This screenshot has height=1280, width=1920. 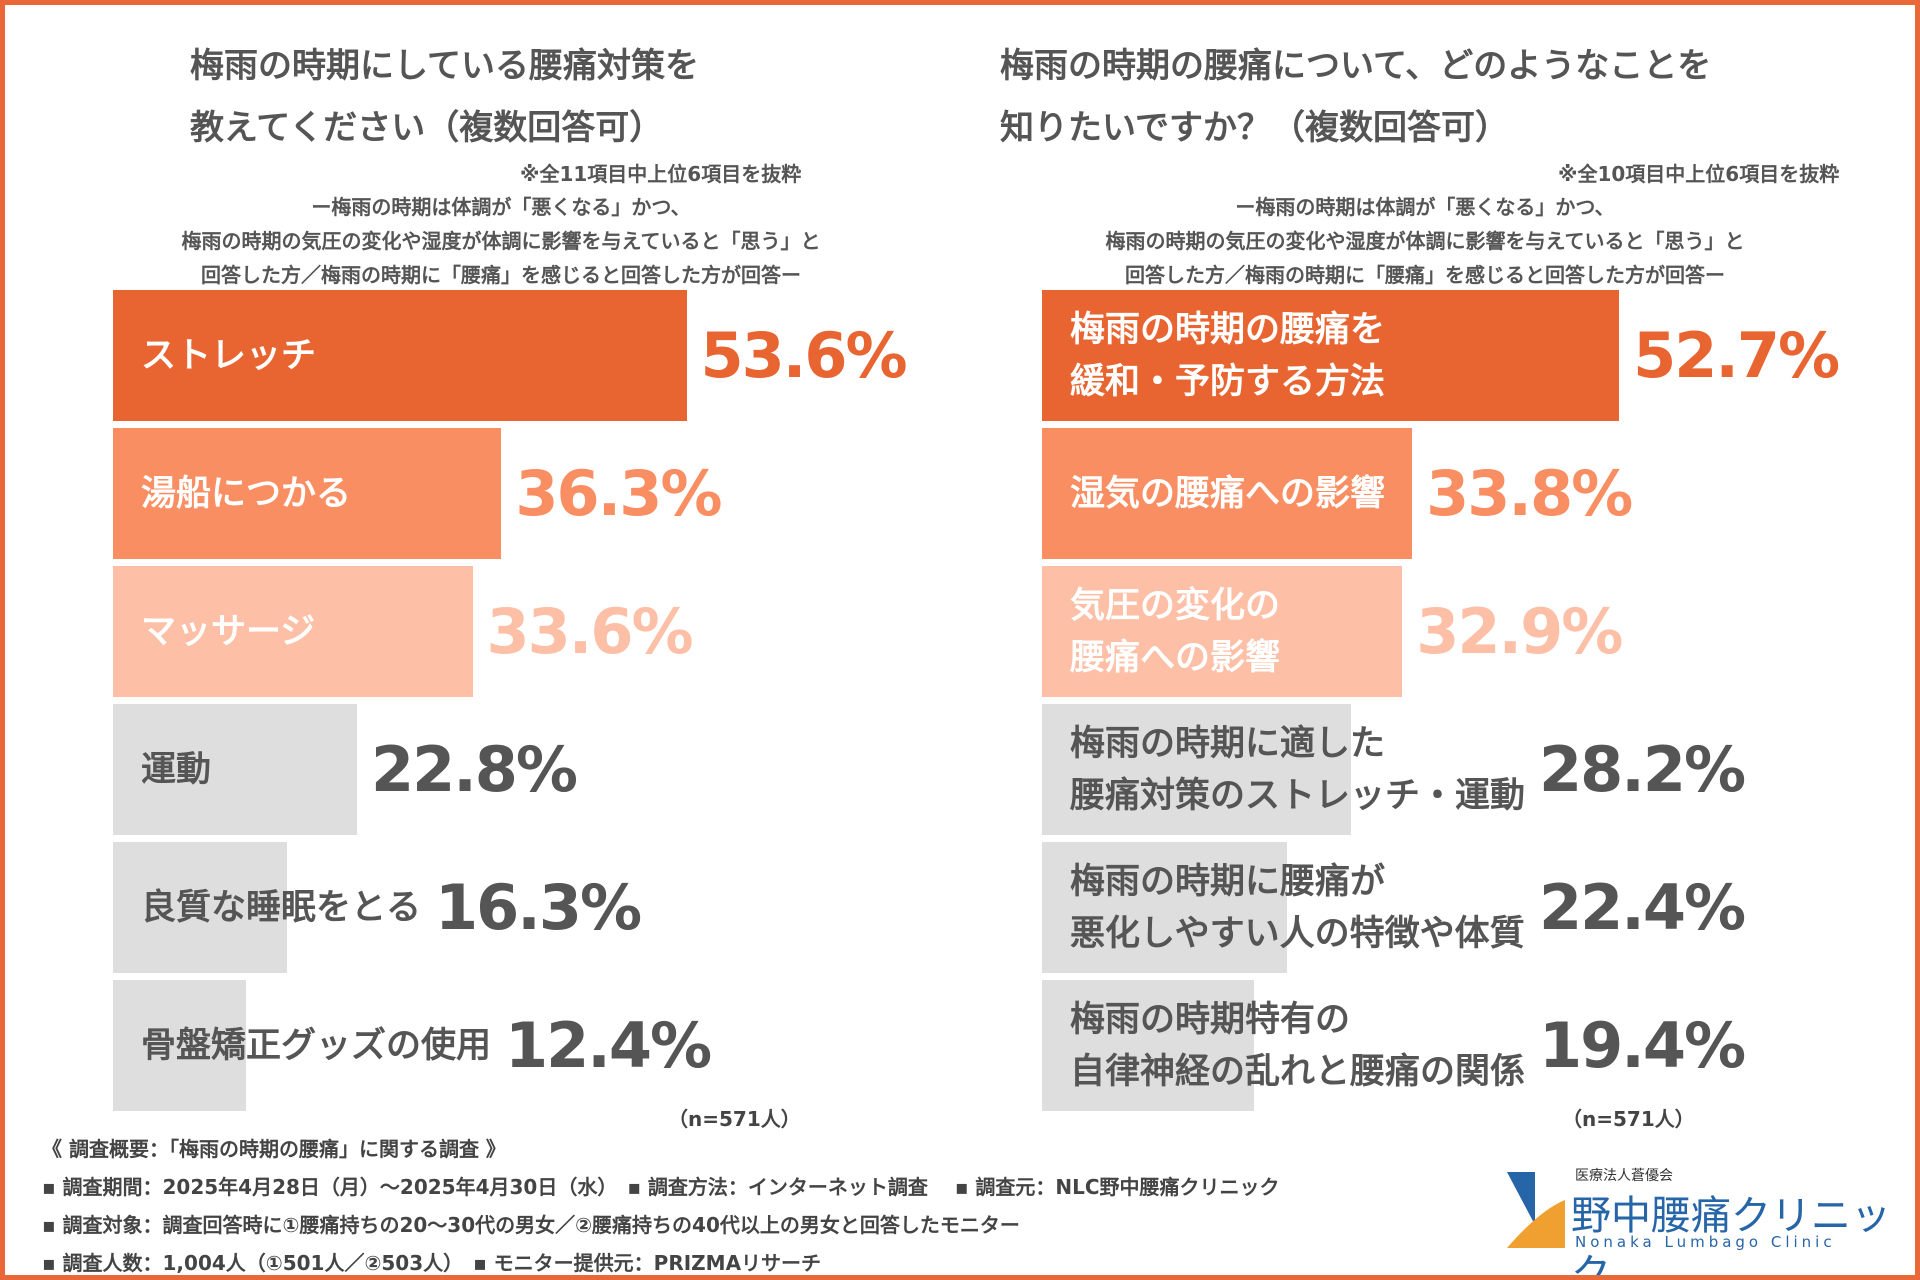 What do you see at coordinates (316, 1045) in the screenshot?
I see `bar-label: 骨盤矯正グッズの使用` at bounding box center [316, 1045].